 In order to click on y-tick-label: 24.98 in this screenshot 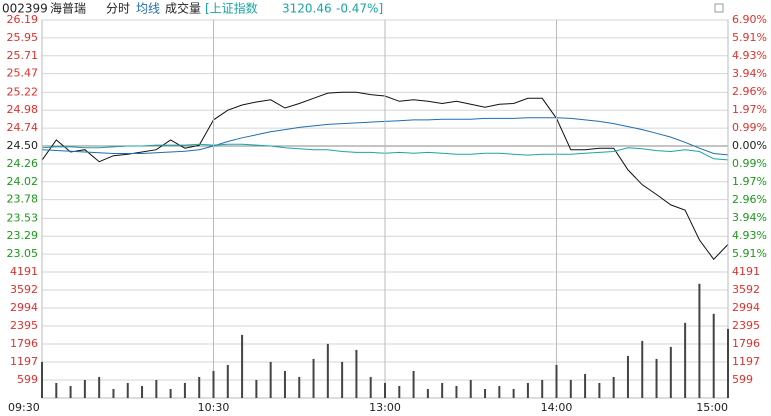, I will do `click(23, 109)`.